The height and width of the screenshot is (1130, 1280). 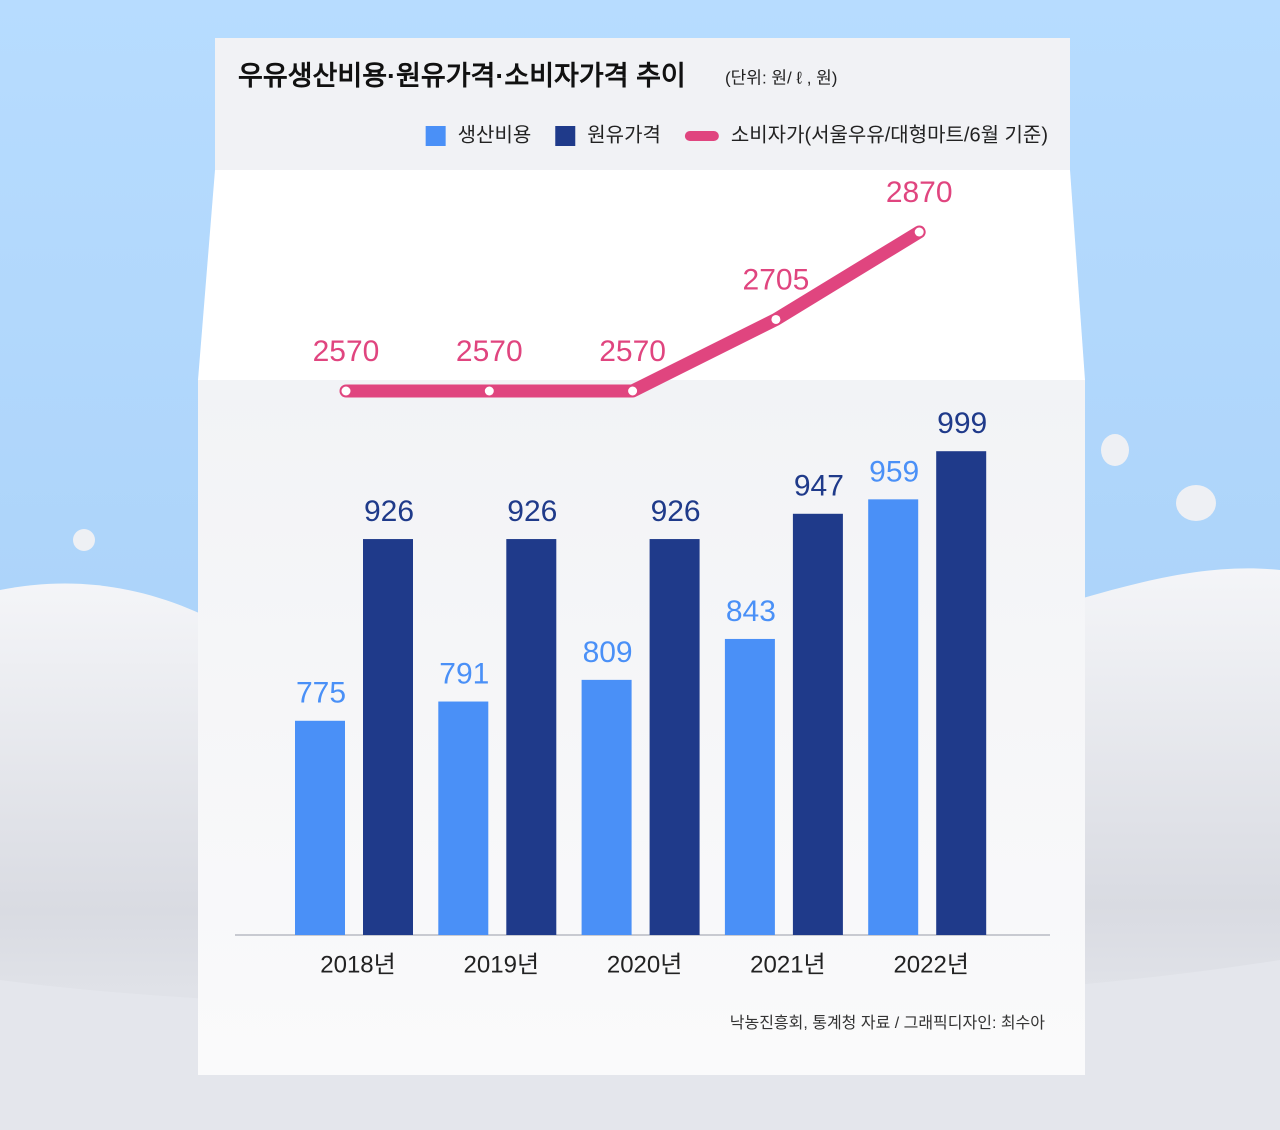 I want to click on legend: 소비자가(서울우유/대형마트/6월 기준) 원유가격 생산비용, so click(x=736, y=134).